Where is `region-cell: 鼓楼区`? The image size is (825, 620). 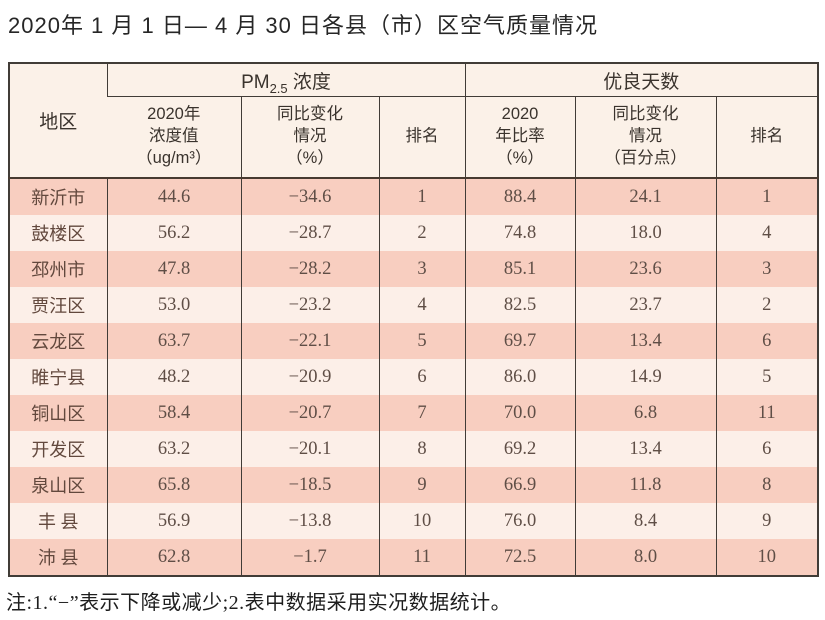 region-cell: 鼓楼区 is located at coordinates (58, 233).